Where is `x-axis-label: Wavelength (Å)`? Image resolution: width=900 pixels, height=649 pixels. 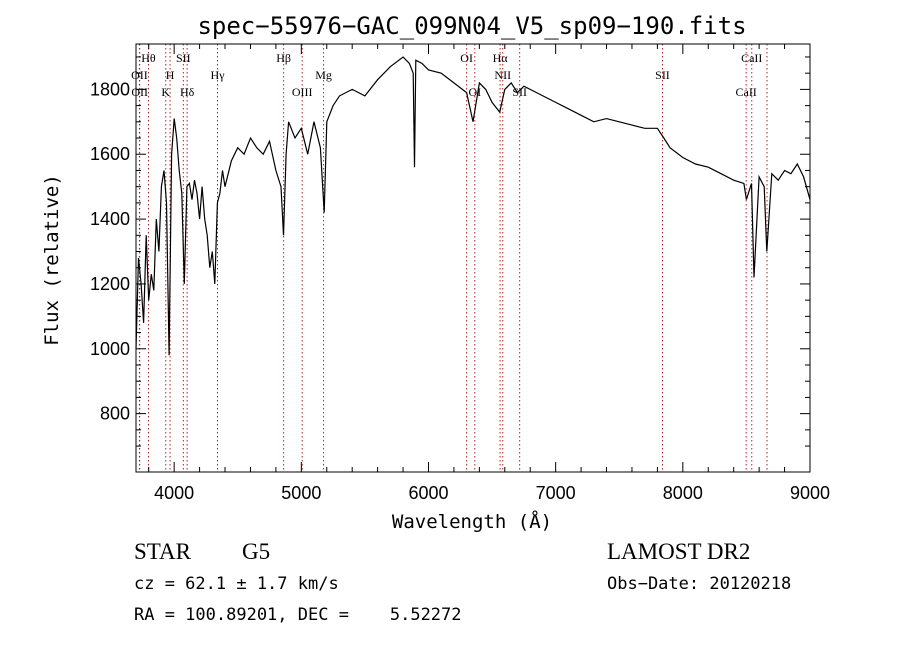 x-axis-label: Wavelength (Å) is located at coordinates (472, 521).